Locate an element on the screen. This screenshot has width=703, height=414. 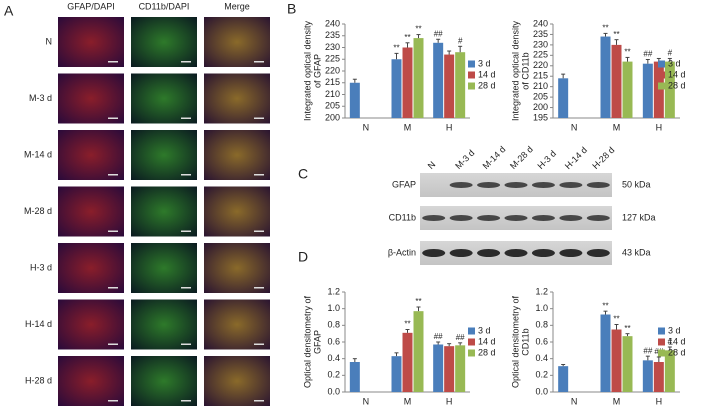
y-axis-label: GFAP is located at coordinates (317, 342).